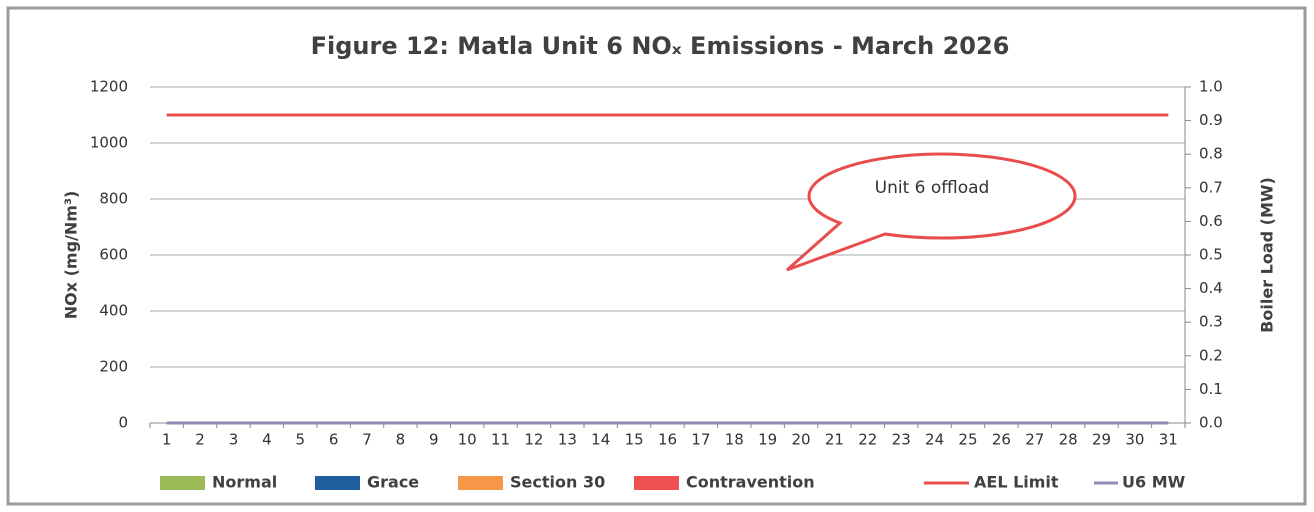  What do you see at coordinates (434, 440) in the screenshot?
I see `x-tick-label: 9` at bounding box center [434, 440].